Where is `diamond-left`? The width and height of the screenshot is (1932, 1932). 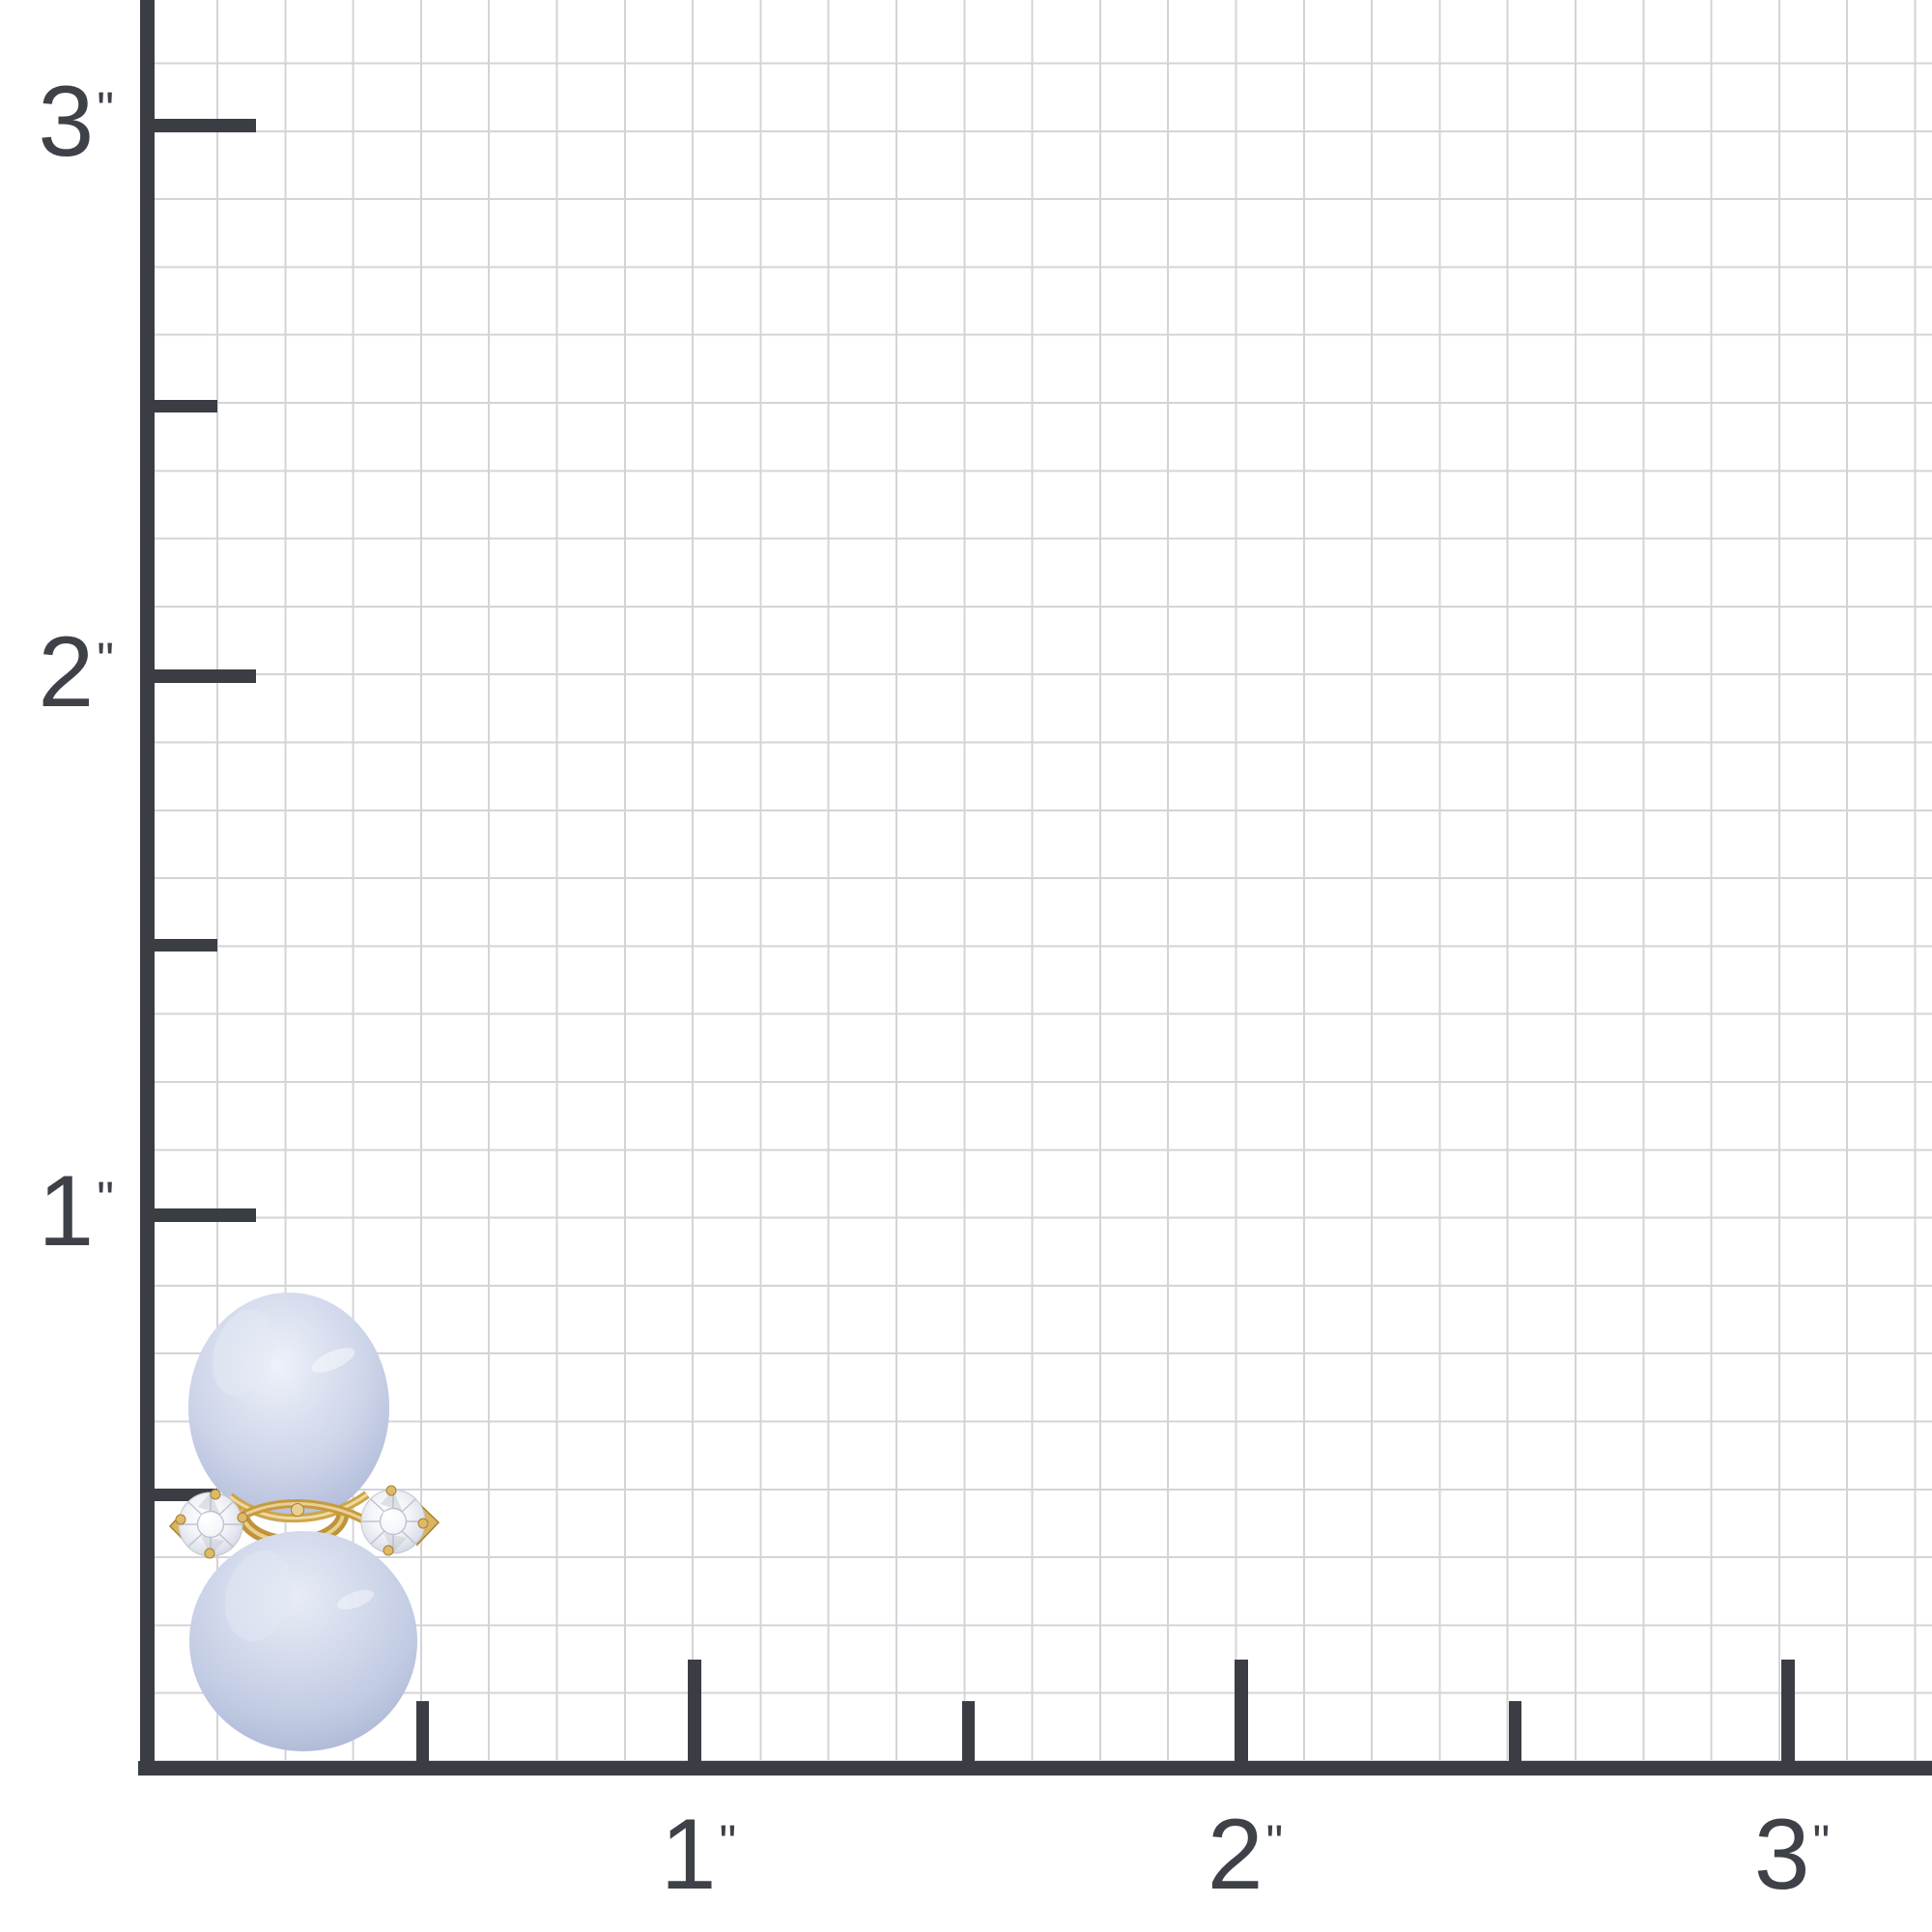
diamond-left is located at coordinates (211, 1524).